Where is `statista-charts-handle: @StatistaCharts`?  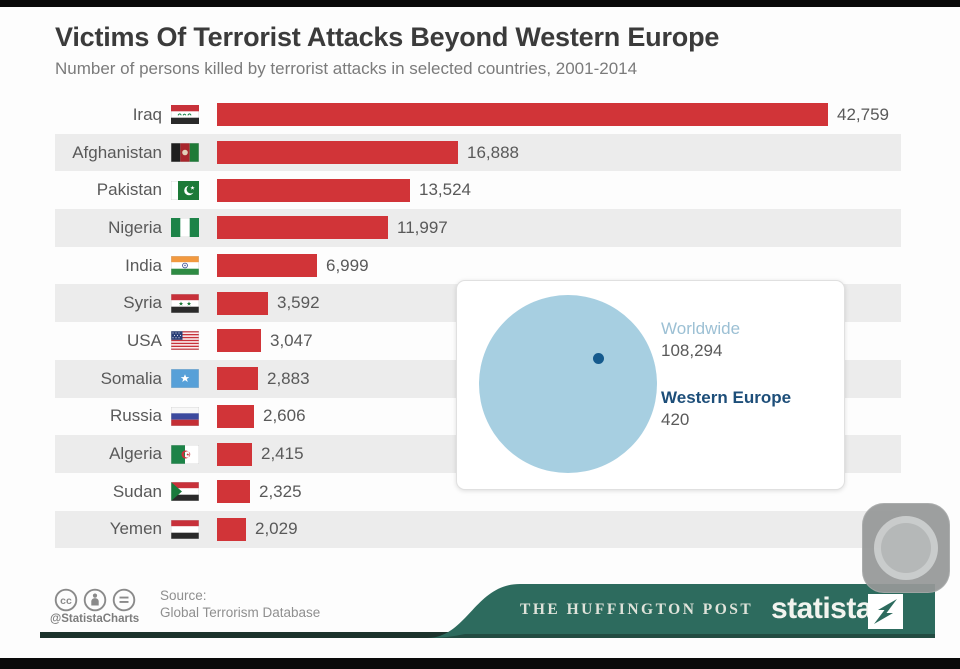 statista-charts-handle: @StatistaCharts is located at coordinates (95, 619).